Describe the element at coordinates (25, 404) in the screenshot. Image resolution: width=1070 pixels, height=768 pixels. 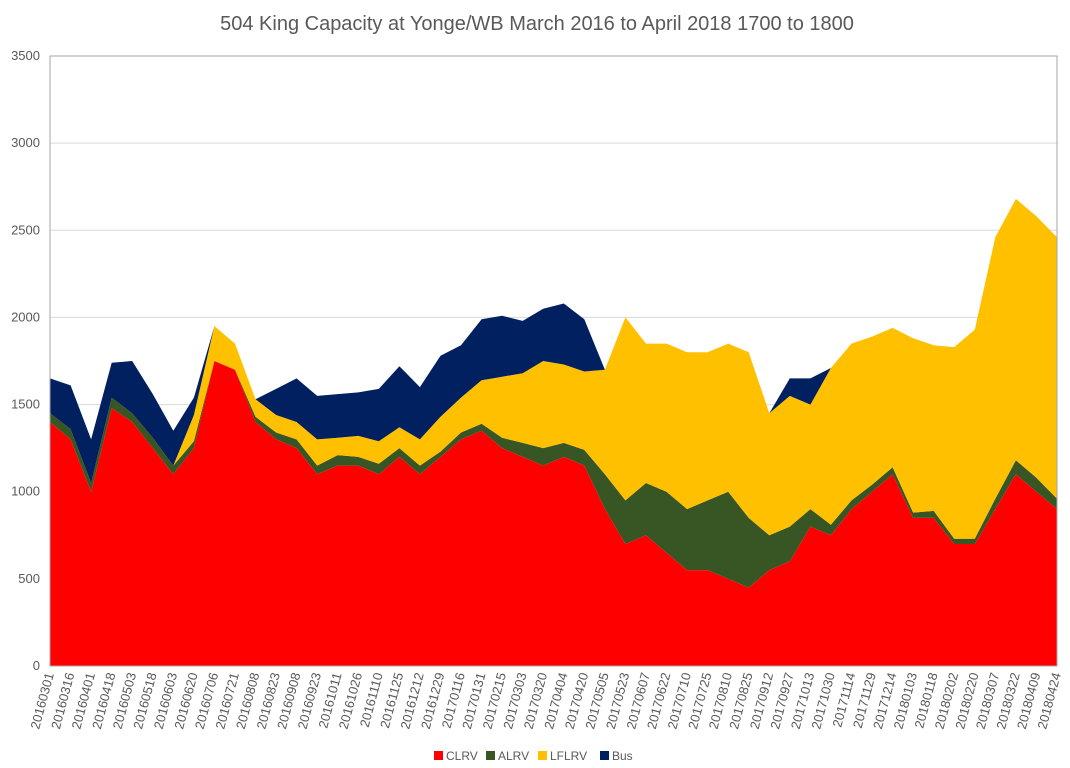
I see `y-tick-label: 1500` at that location.